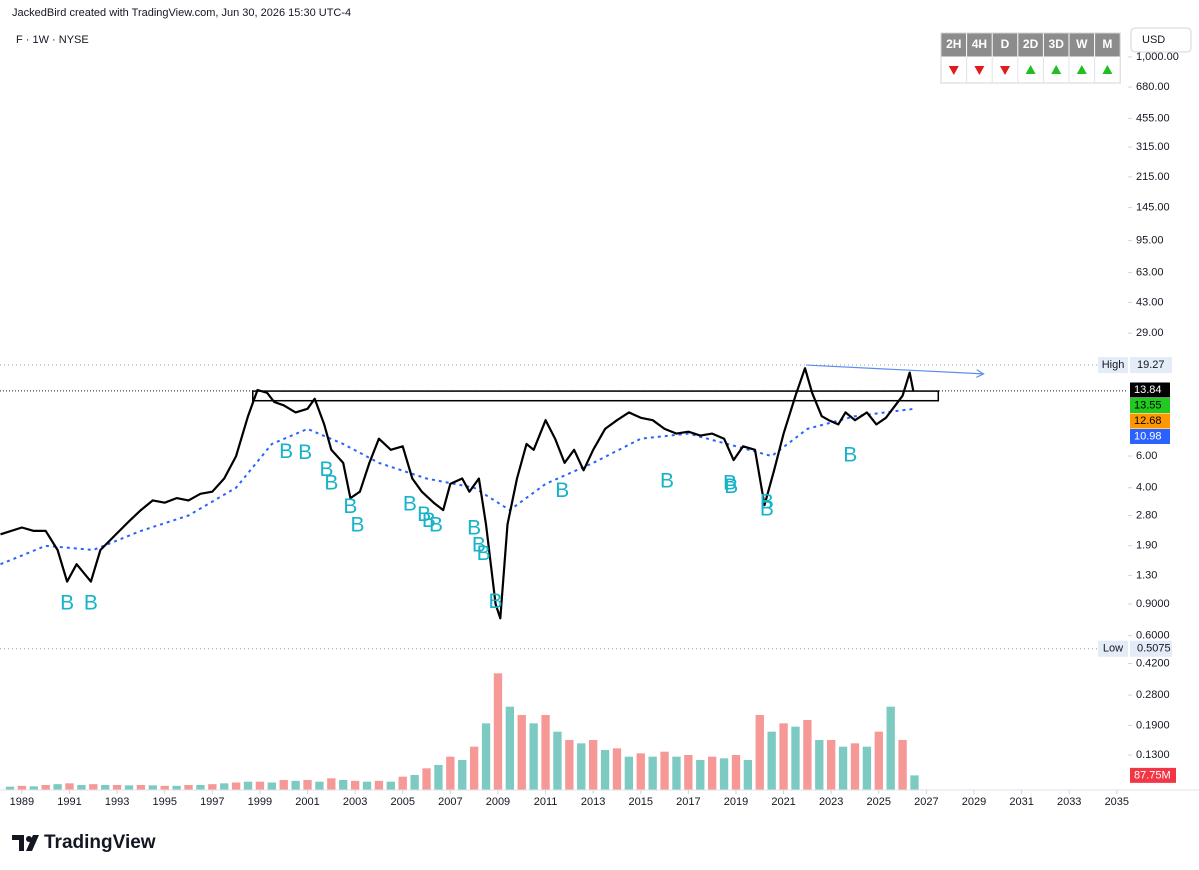  Describe the element at coordinates (1154, 649) in the screenshot. I see `low-tag-value: 0.5075` at that location.